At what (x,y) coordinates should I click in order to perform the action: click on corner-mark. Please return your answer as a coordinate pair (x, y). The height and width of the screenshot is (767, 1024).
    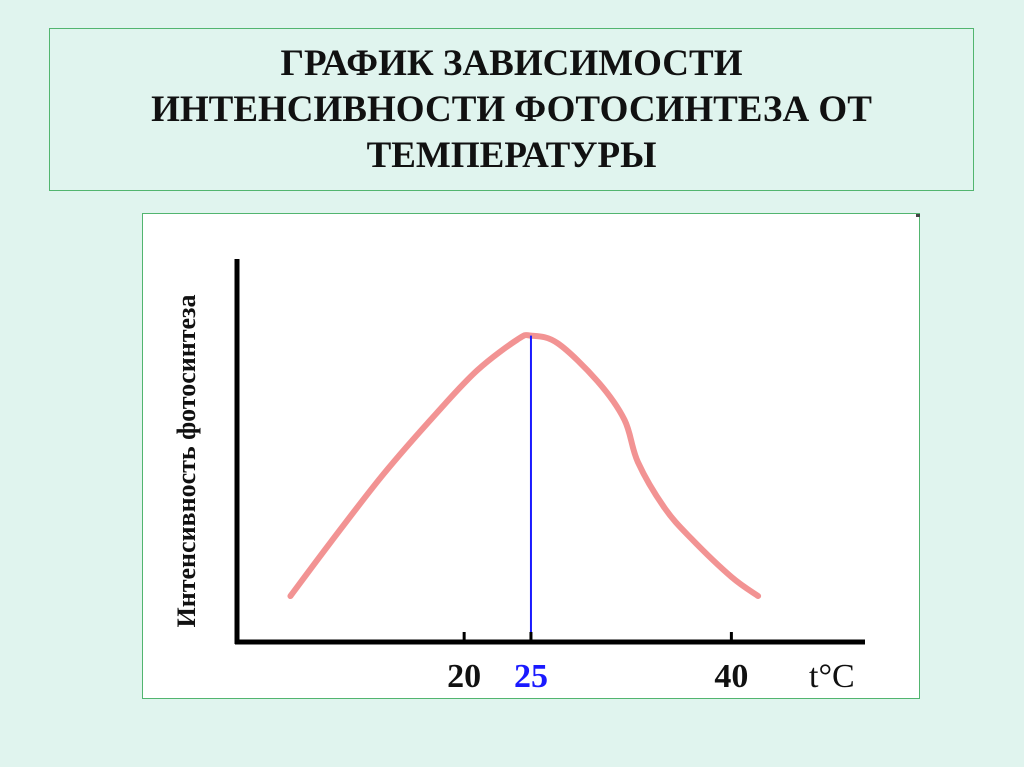
    Looking at the image, I should click on (918, 215).